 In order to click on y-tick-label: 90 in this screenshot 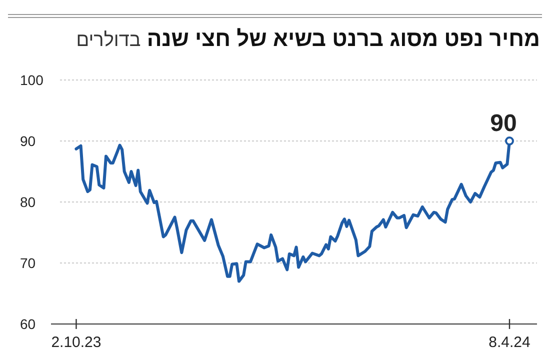, I will do `click(28, 141)`.